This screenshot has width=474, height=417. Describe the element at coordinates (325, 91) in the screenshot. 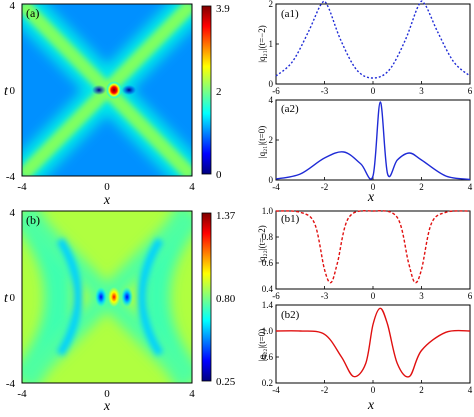

I see `xtick-label-a1-1: -3` at that location.